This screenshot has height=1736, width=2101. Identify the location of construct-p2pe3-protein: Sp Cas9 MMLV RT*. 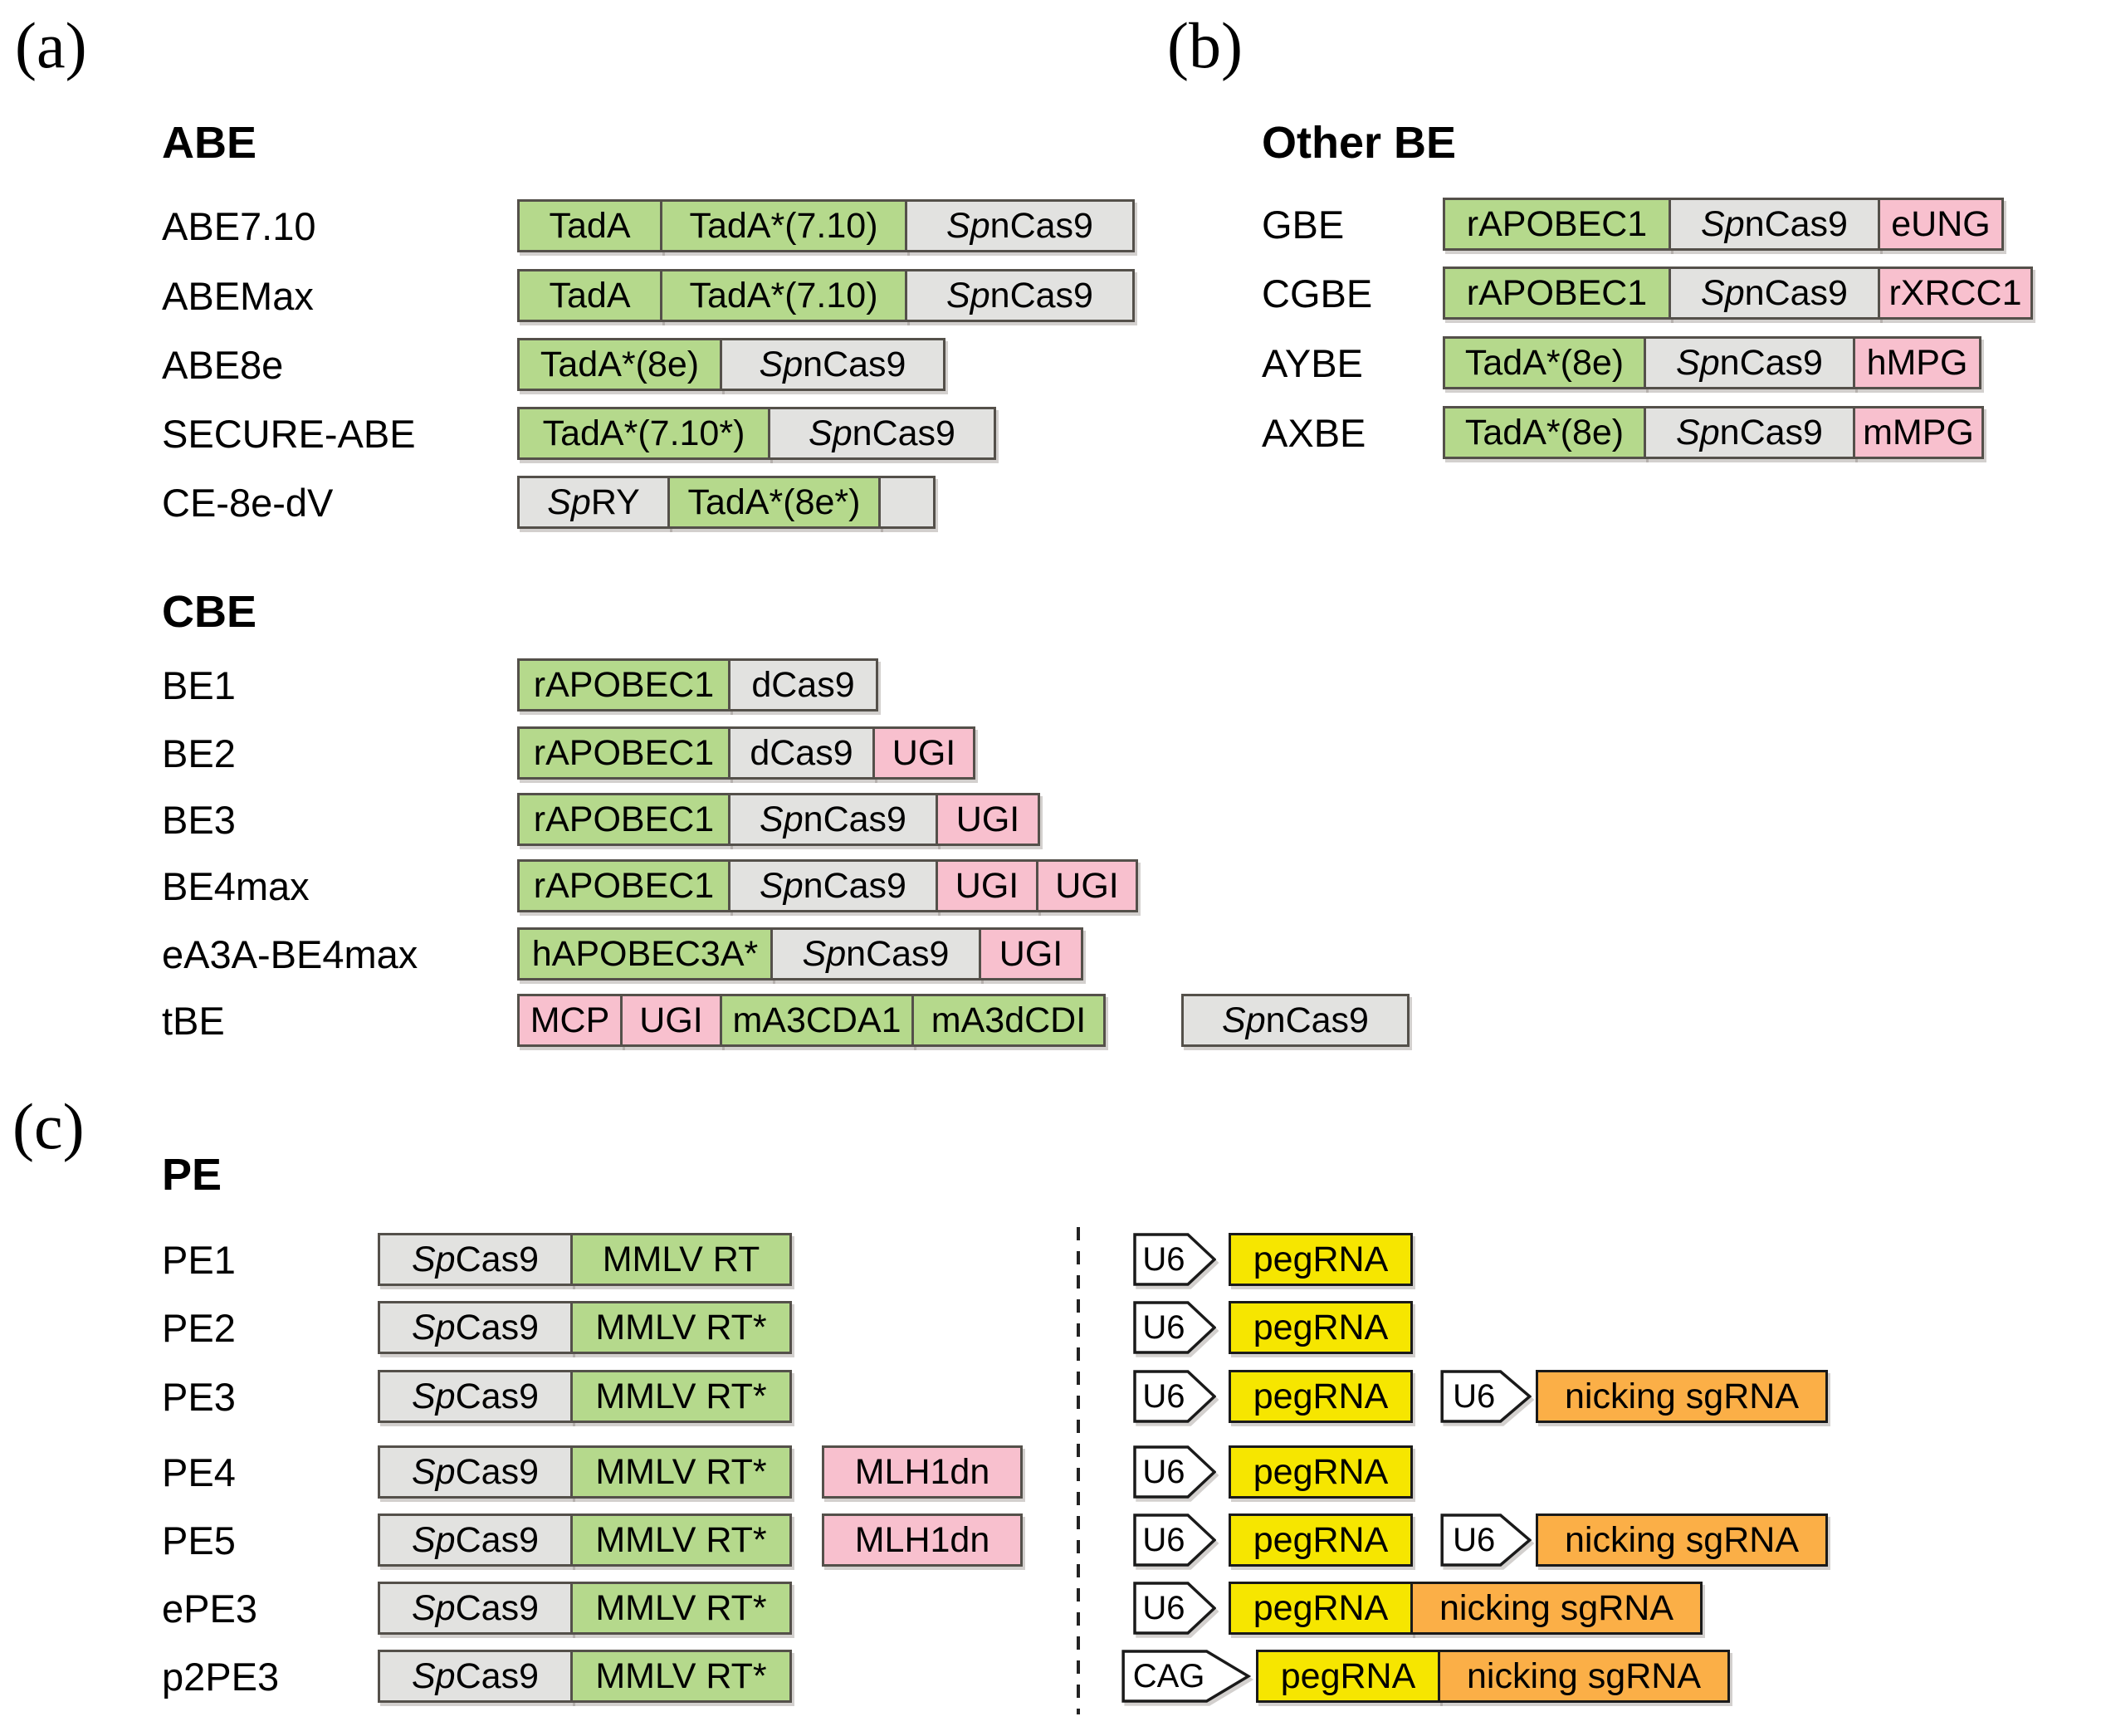
(585, 1676).